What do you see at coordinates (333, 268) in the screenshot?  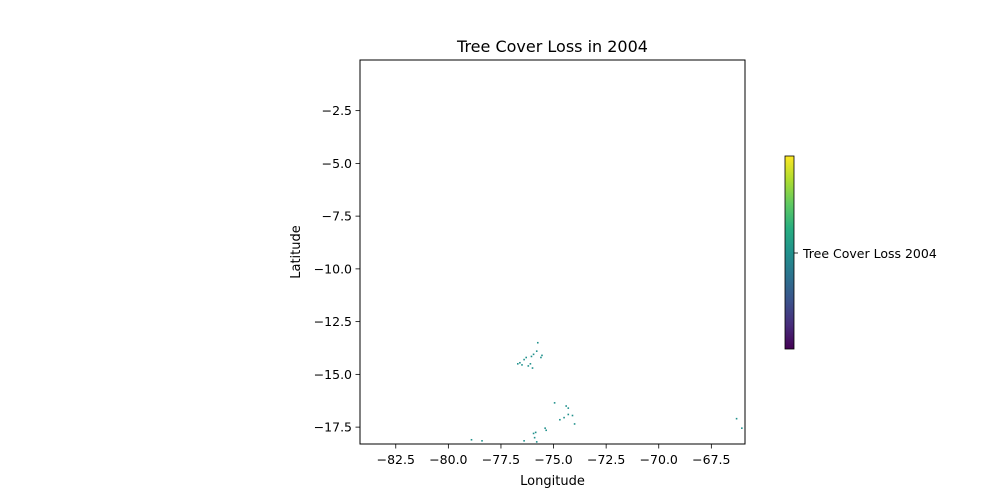 I see `y-tick-label: −10.0` at bounding box center [333, 268].